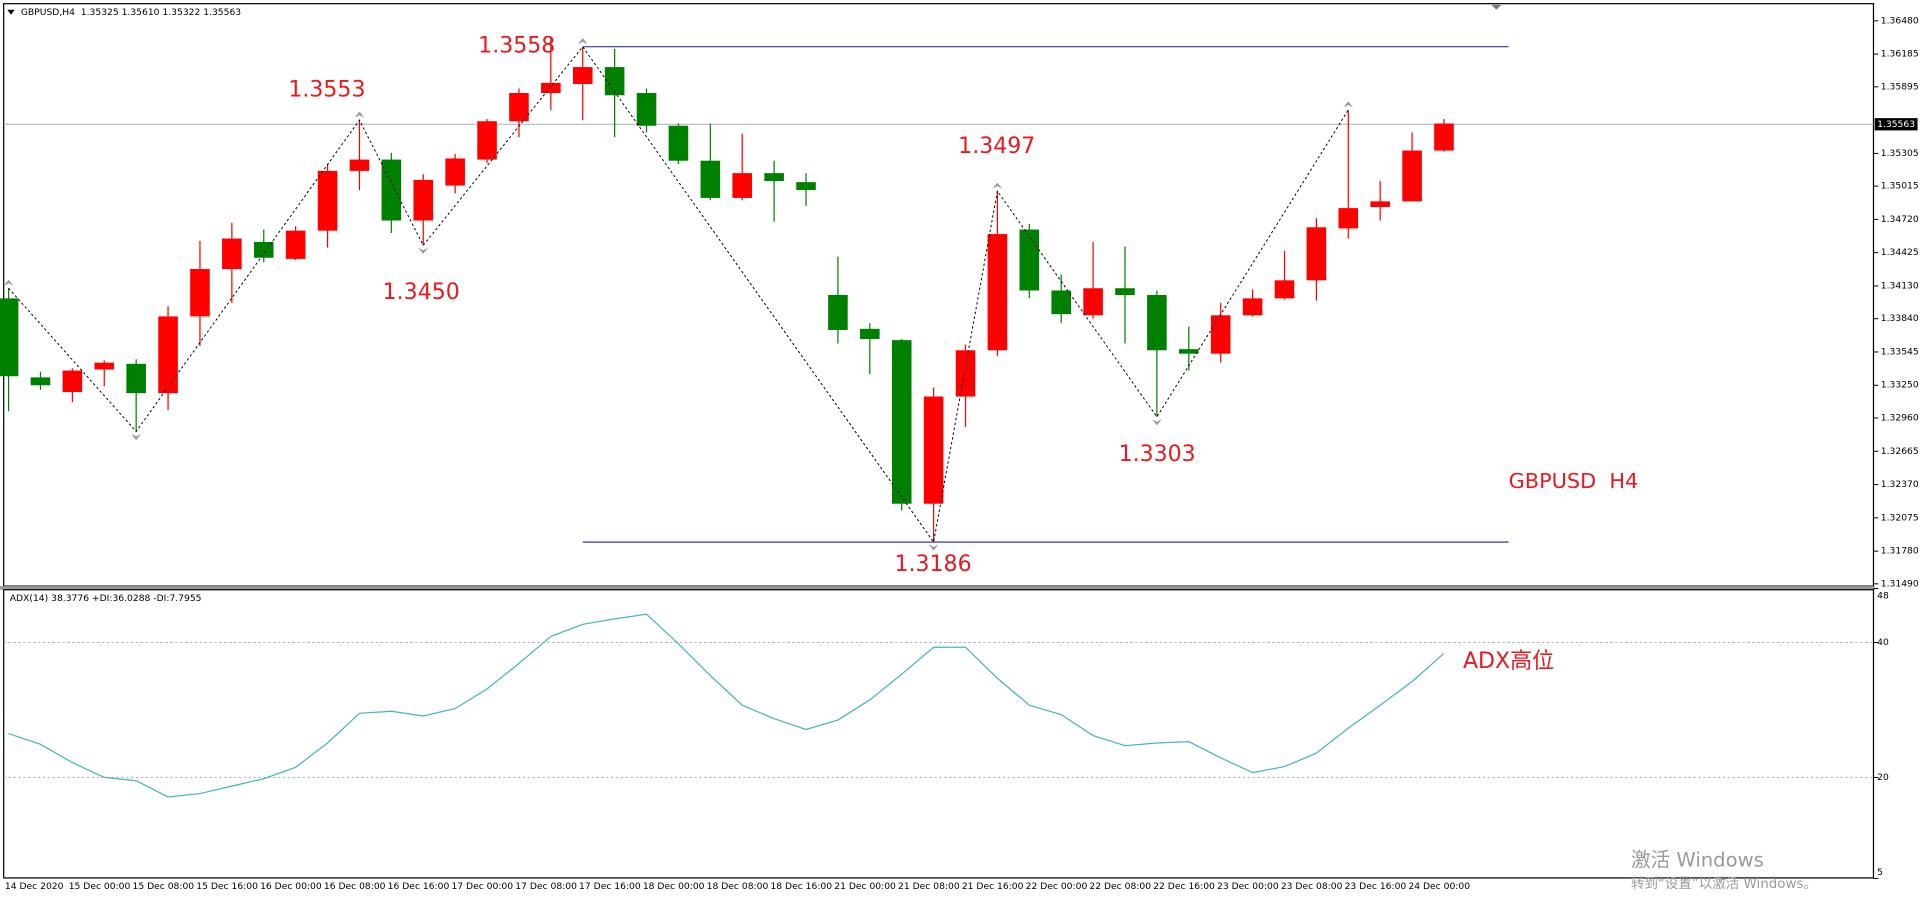 The width and height of the screenshot is (1920, 900). I want to click on watermark-subtitle: 转到“设置”以激活 Windows。, so click(1724, 884).